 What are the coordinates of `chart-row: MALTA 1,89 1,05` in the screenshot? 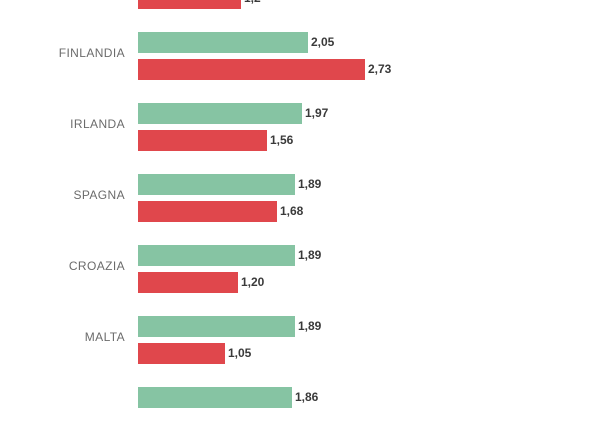 It's located at (300, 341).